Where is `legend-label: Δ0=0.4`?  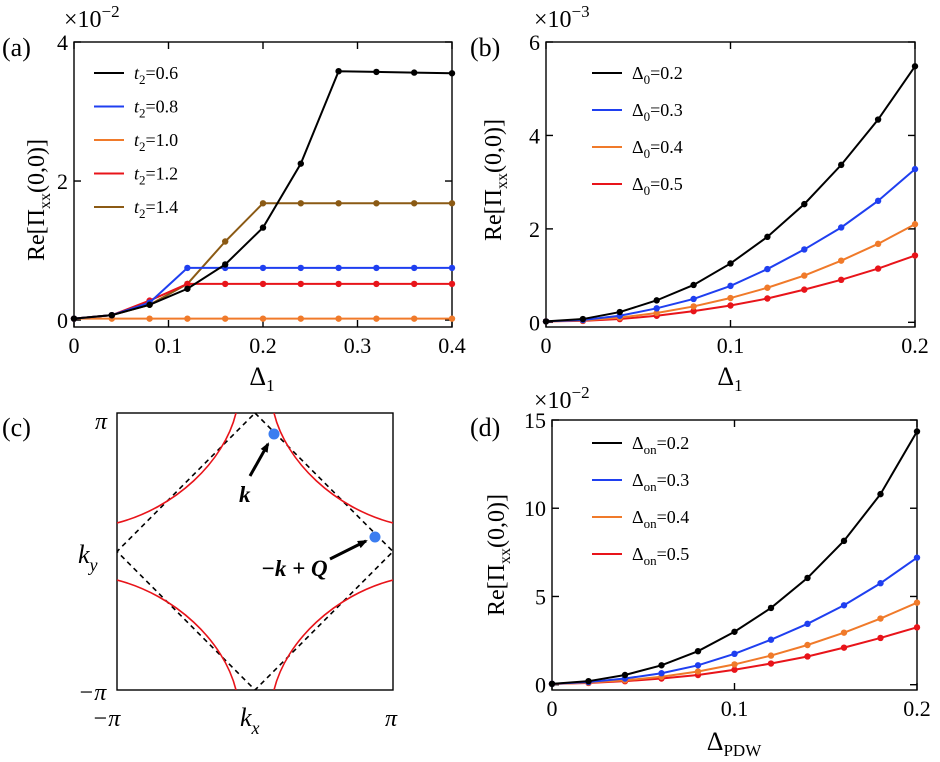
legend-label: Δ0=0.4 is located at coordinates (657, 149).